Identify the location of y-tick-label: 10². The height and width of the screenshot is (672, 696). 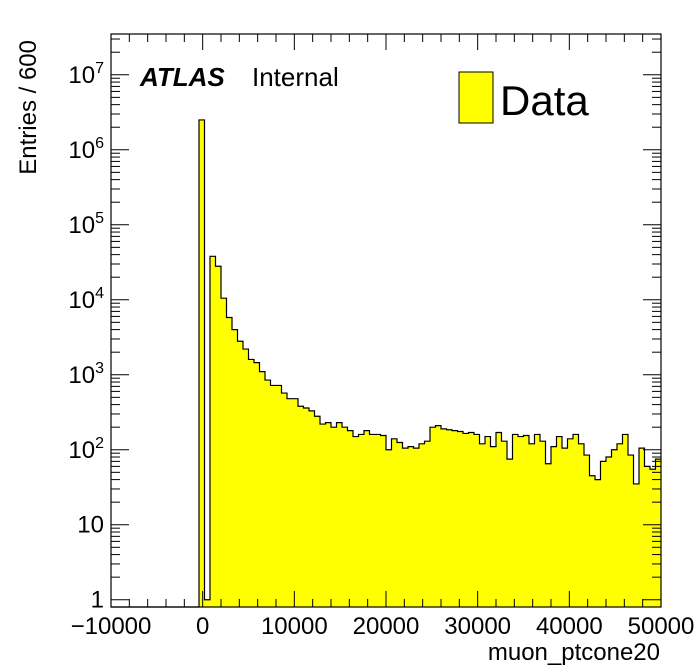
(86, 449).